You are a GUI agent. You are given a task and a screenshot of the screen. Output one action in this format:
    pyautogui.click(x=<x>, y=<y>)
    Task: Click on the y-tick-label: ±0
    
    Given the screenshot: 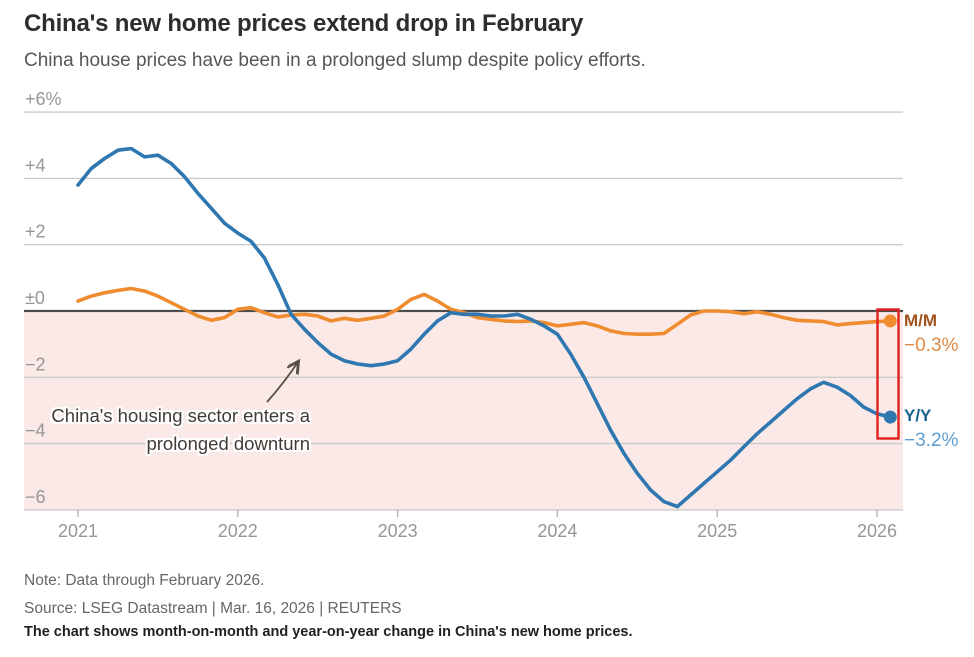 What is the action you would take?
    pyautogui.click(x=35, y=298)
    